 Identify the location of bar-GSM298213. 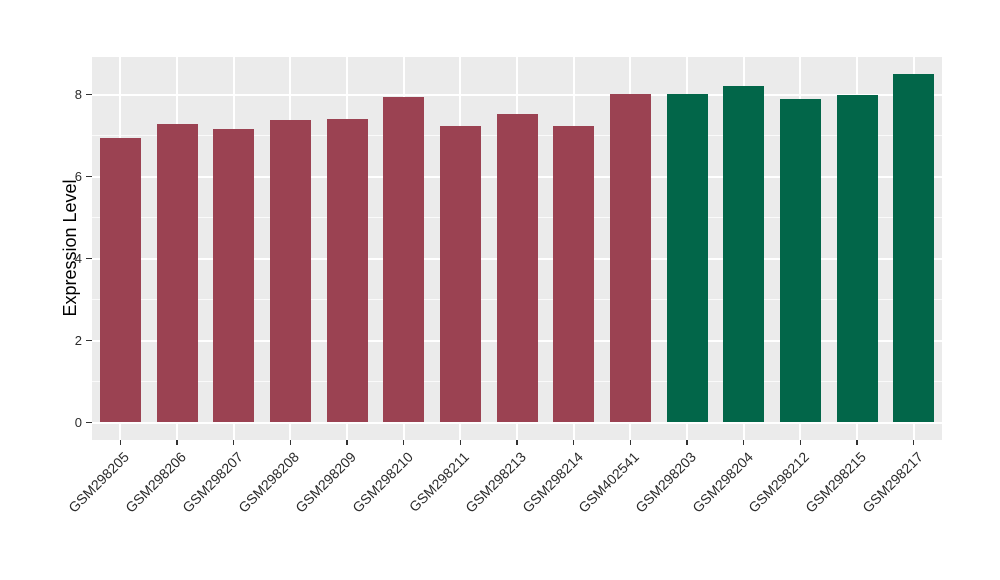
(517, 268).